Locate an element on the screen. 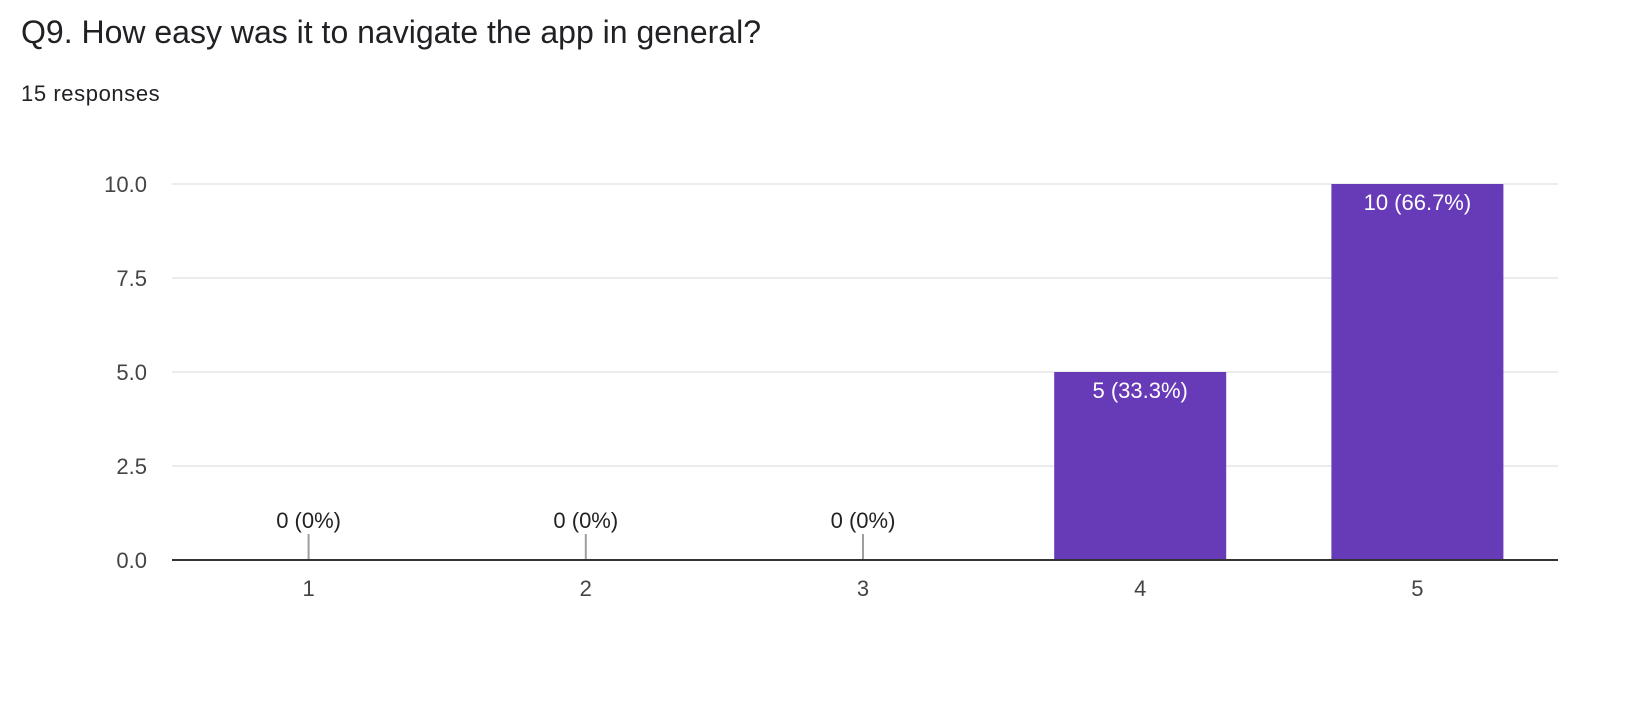  x-tick-label: 4 is located at coordinates (1140, 588).